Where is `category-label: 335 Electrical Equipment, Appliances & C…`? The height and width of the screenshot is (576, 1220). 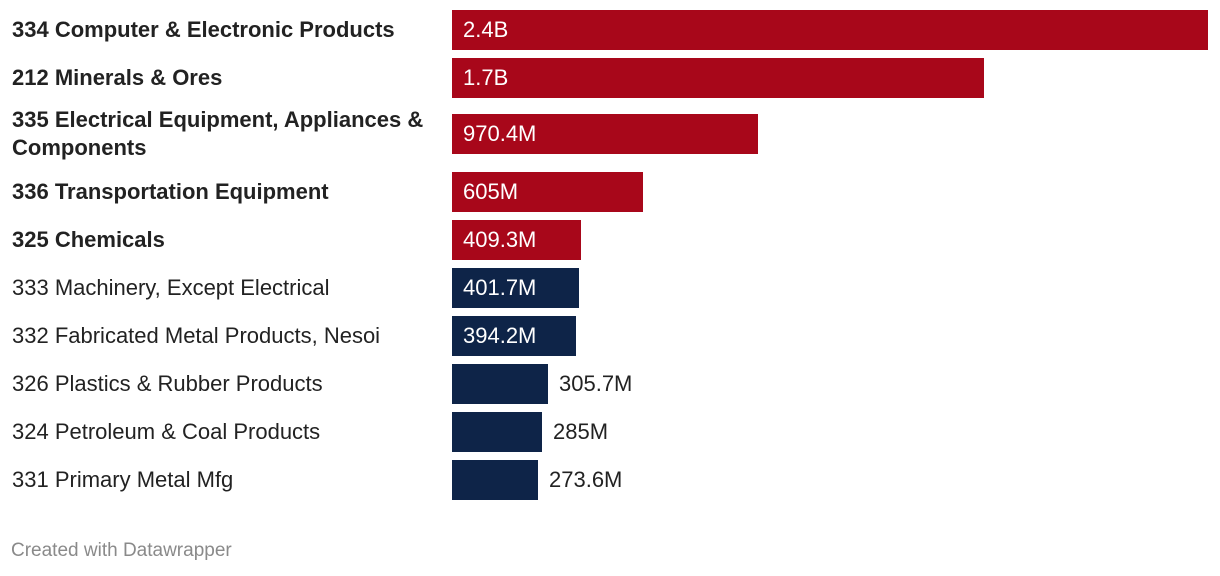
category-label: 335 Electrical Equipment, Appliances & C… is located at coordinates (218, 133).